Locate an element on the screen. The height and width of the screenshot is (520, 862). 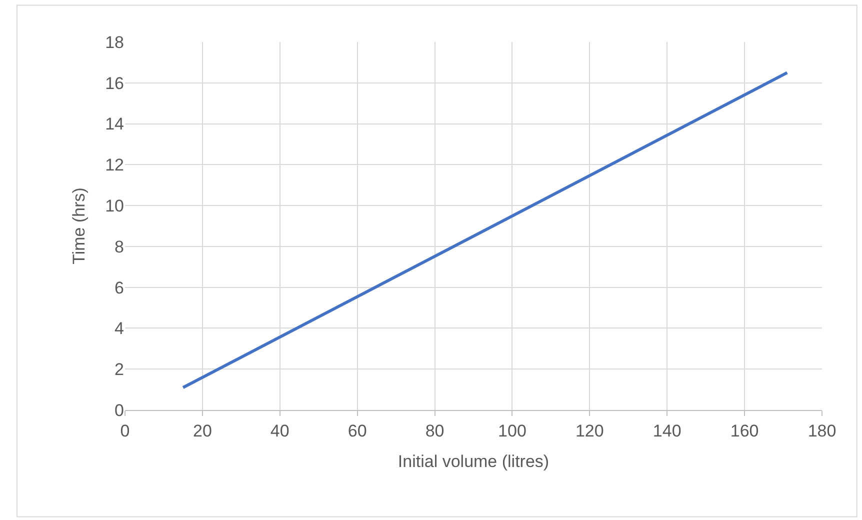
x-tick-label: 60 is located at coordinates (357, 430).